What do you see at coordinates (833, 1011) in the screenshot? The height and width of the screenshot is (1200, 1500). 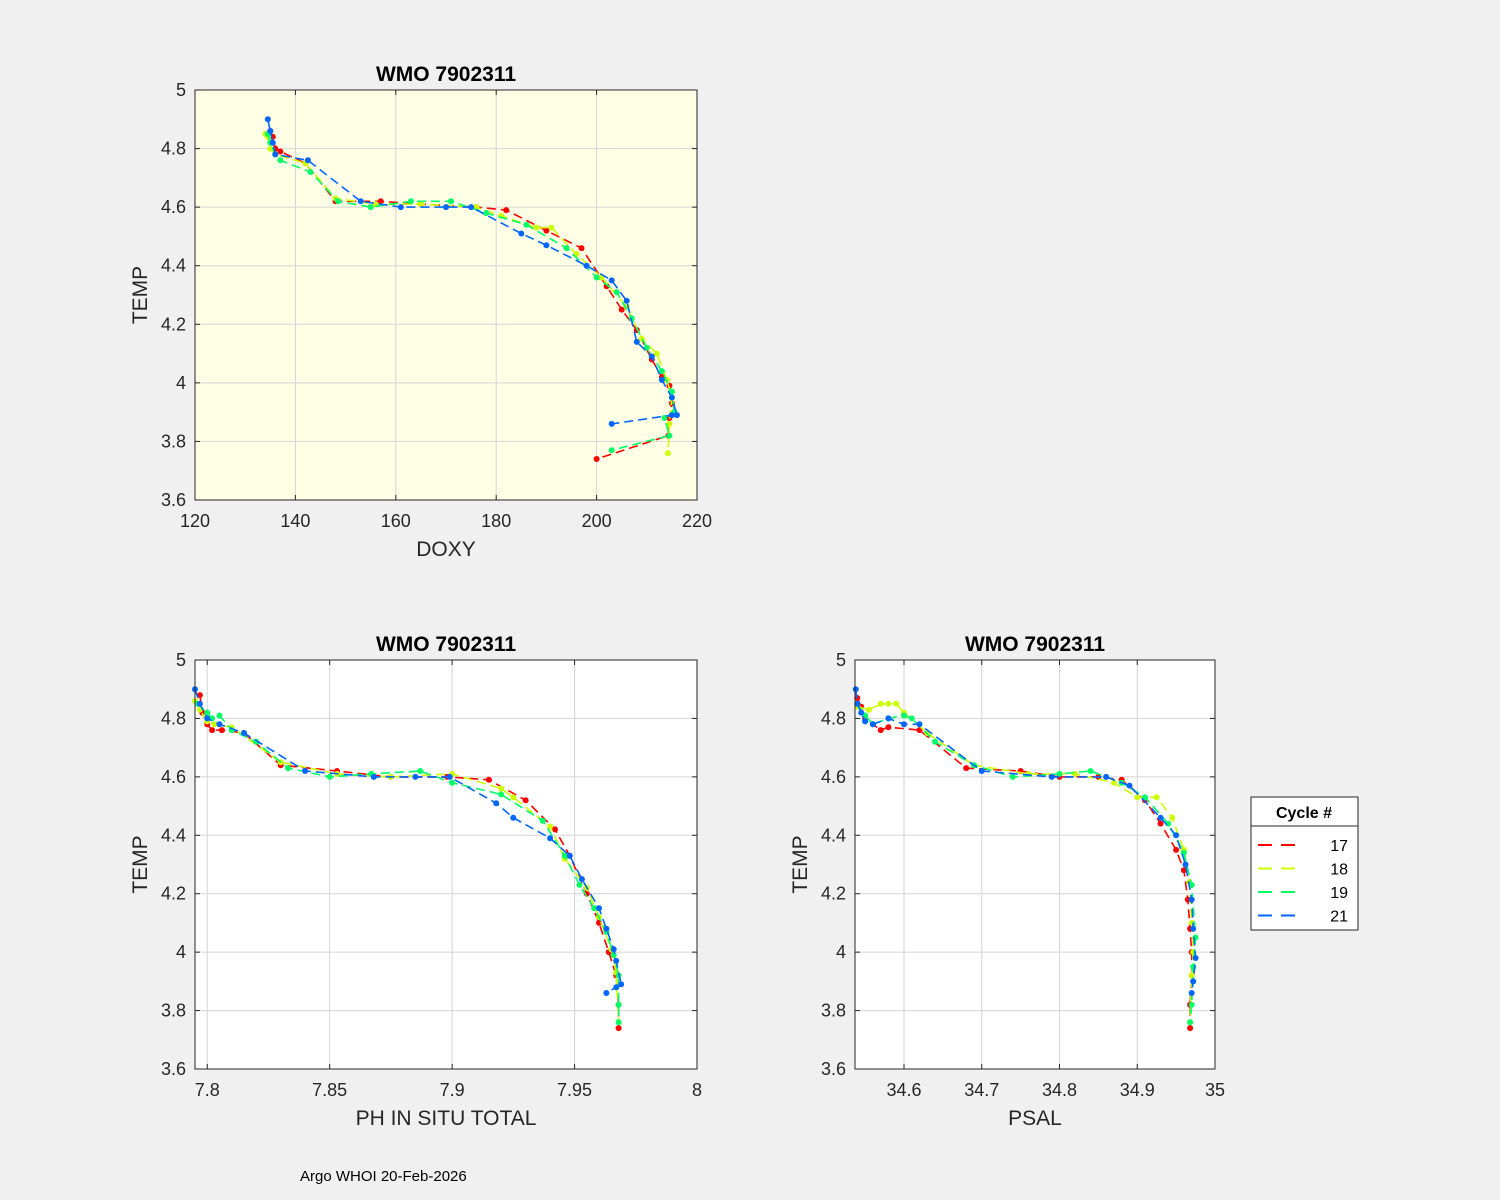 I see `y-tick-label: 3.8` at bounding box center [833, 1011].